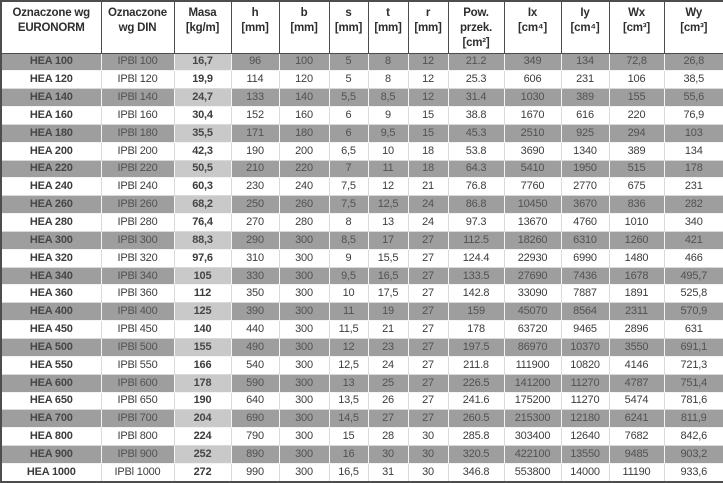 The height and width of the screenshot is (483, 723). I want to click on cell-masa: 125, so click(202, 312).